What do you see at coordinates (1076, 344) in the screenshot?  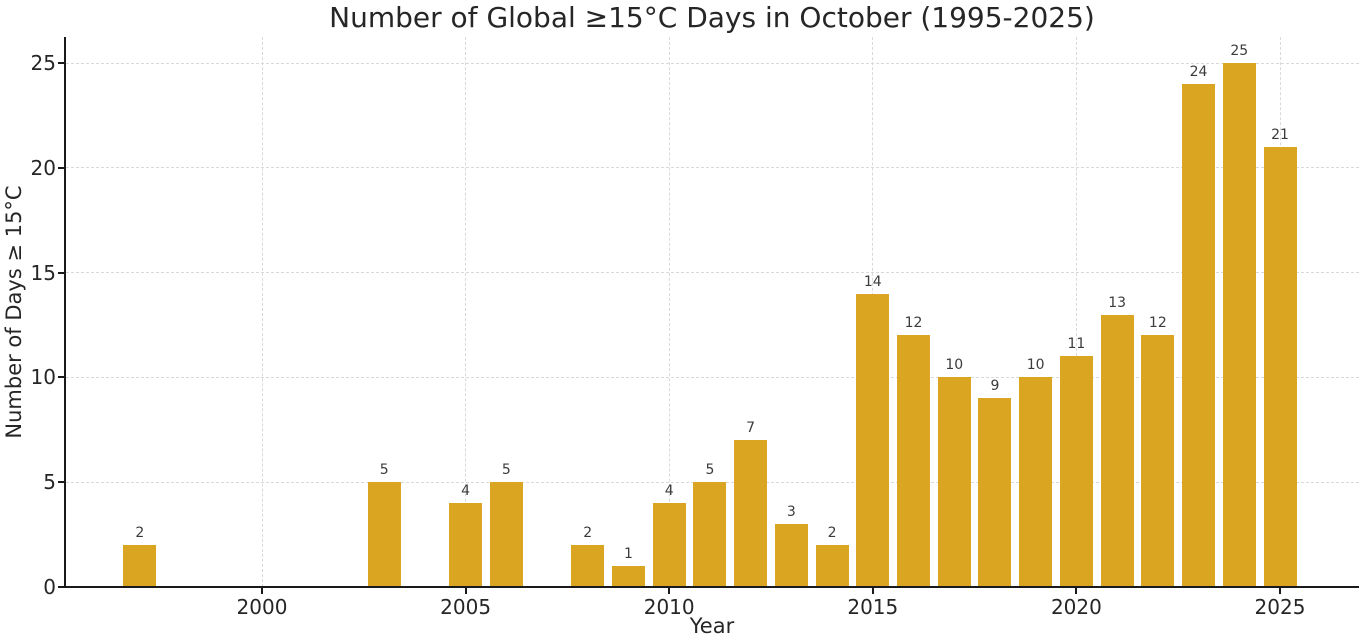 I see `bar-value-label-2020: 11` at bounding box center [1076, 344].